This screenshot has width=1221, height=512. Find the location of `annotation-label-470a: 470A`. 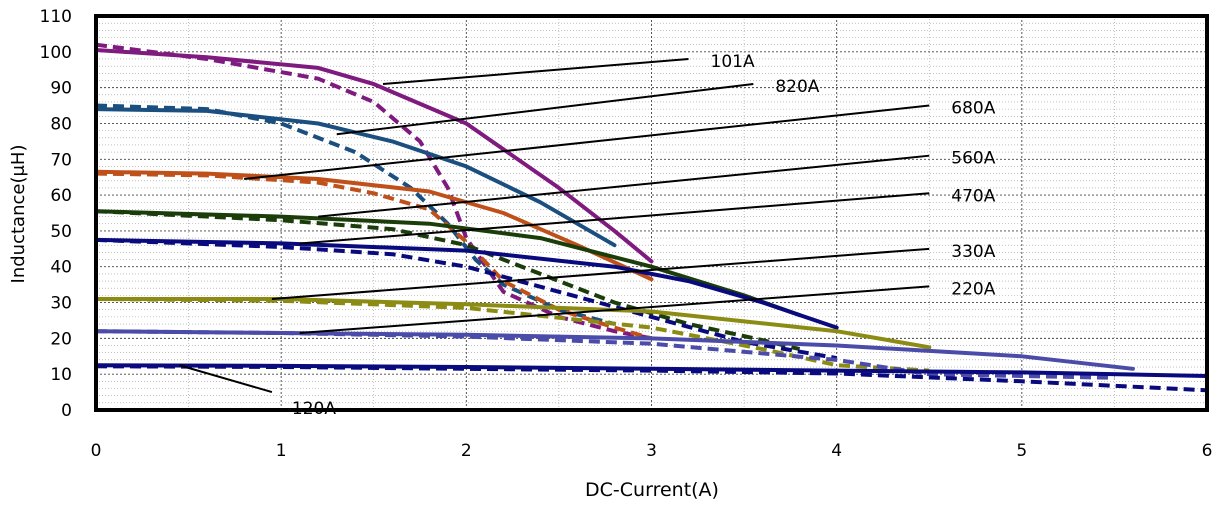

annotation-label-470a: 470A is located at coordinates (973, 196).